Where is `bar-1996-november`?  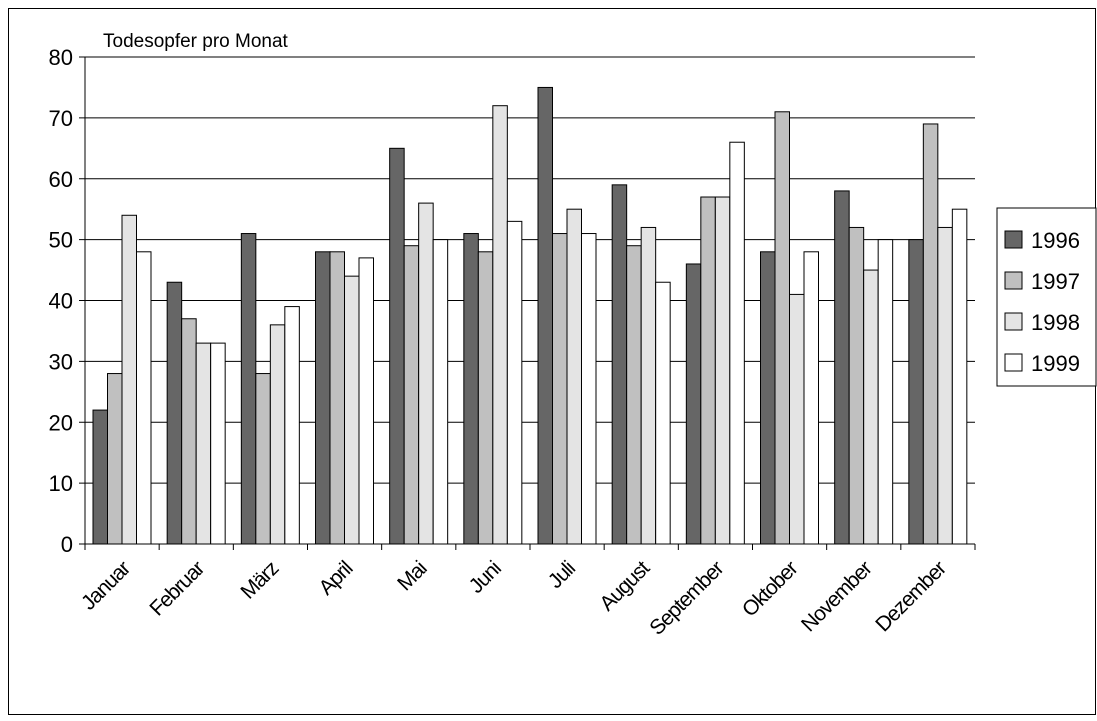
bar-1996-november is located at coordinates (842, 367).